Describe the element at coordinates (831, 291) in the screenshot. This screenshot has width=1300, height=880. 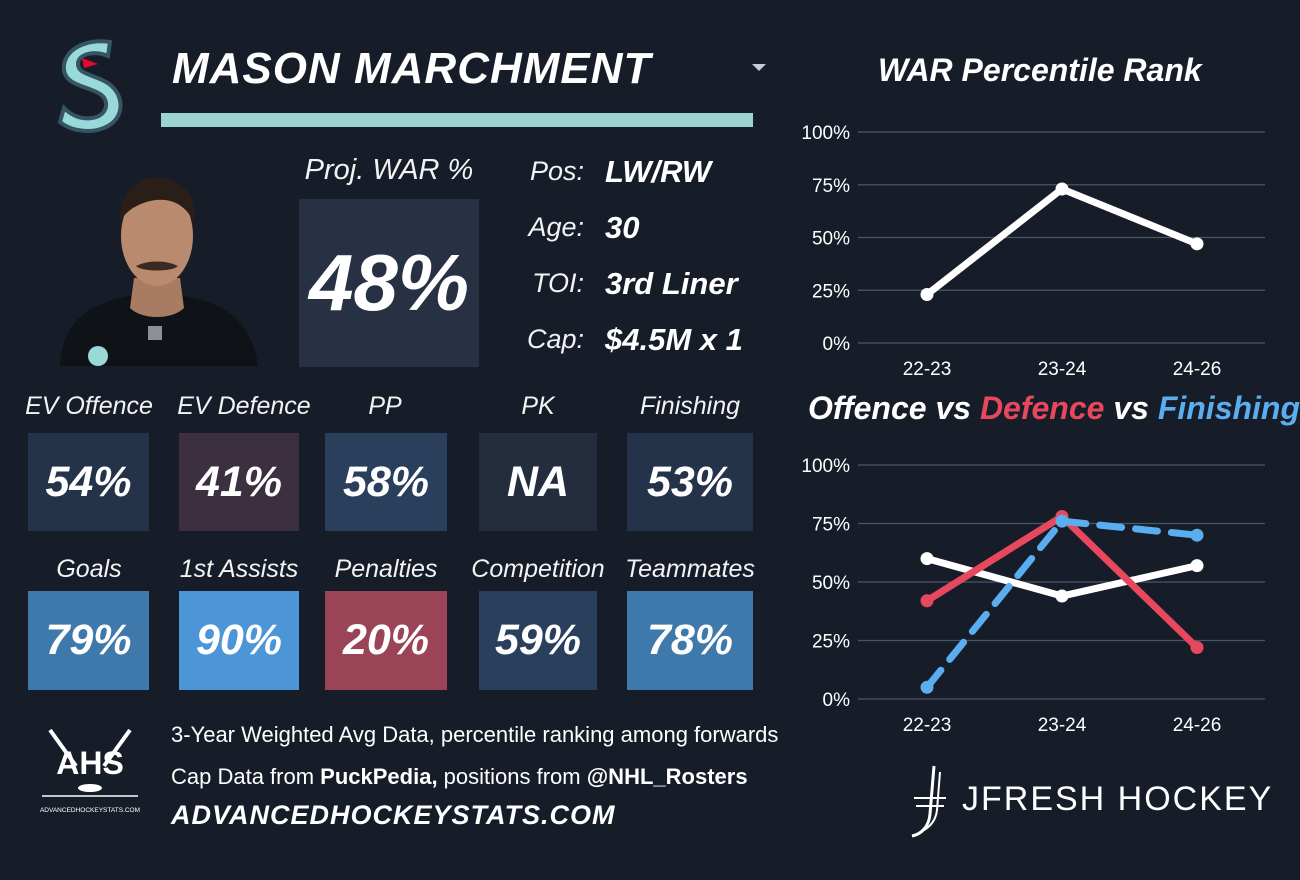
I see `chart-war-ytick-label: 25%` at that location.